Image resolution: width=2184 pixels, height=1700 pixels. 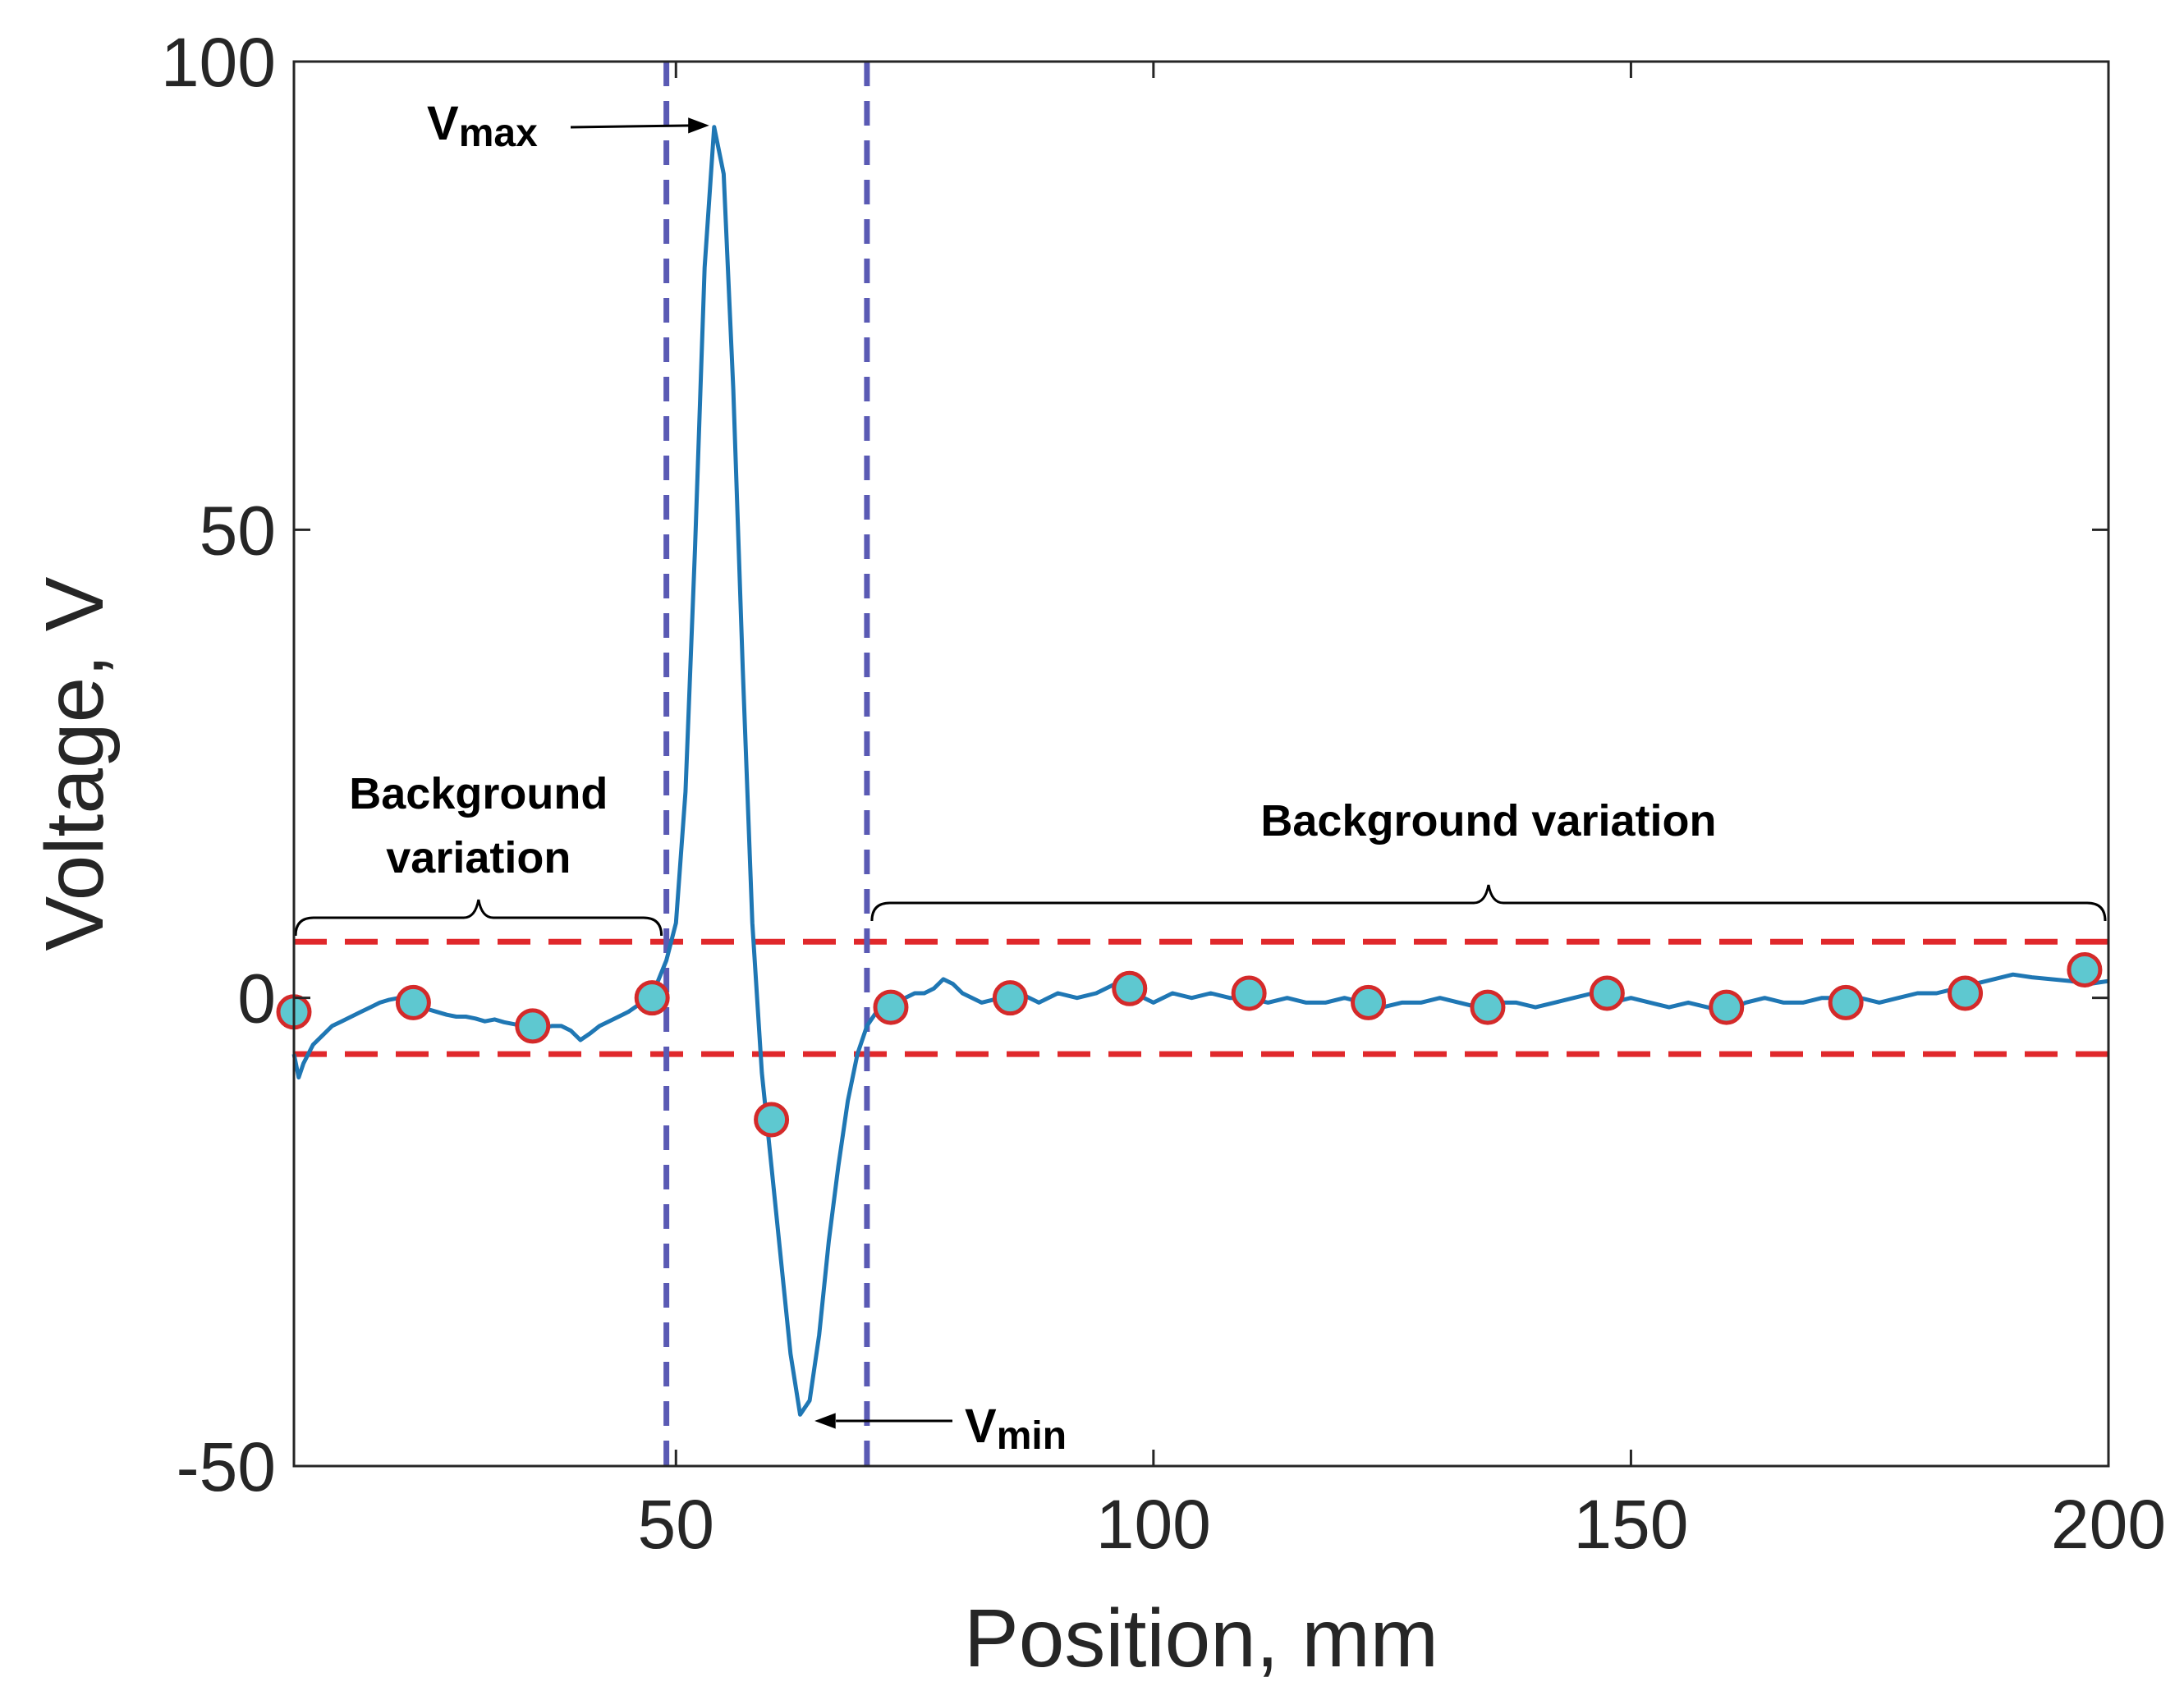 I want to click on bg-right-label-line-0: Background variation, so click(x=1488, y=821).